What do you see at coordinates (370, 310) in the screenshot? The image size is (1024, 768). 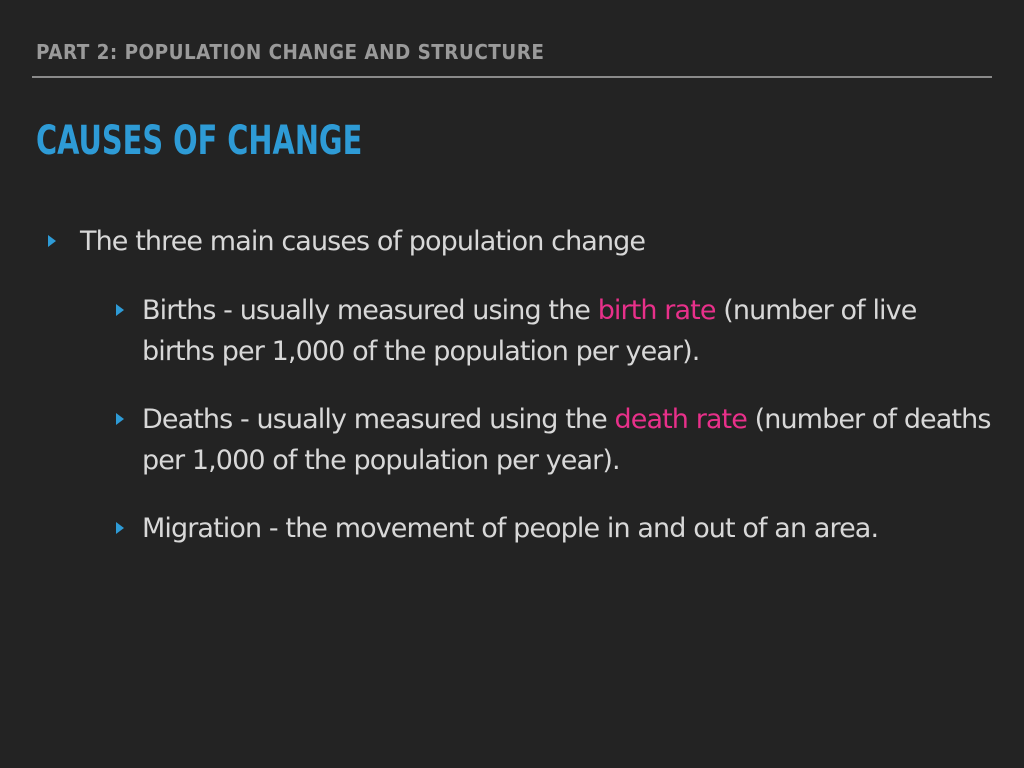 I see `births-text-before: Births - usually measured using the` at bounding box center [370, 310].